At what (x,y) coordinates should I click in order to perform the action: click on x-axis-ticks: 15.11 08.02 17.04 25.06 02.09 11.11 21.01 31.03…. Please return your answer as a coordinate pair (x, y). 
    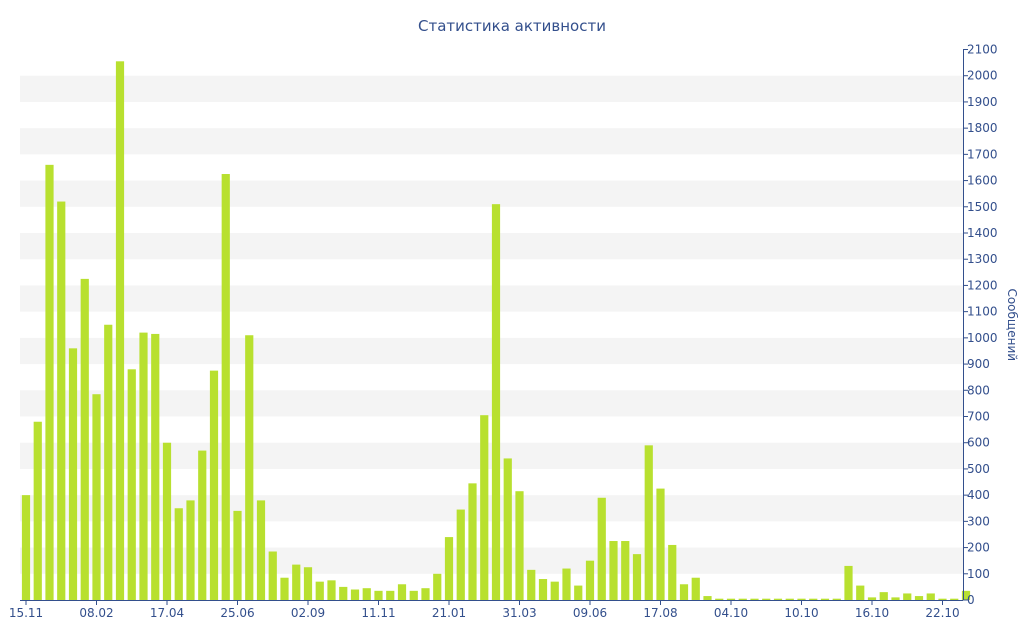
    Looking at the image, I should click on (484, 610).